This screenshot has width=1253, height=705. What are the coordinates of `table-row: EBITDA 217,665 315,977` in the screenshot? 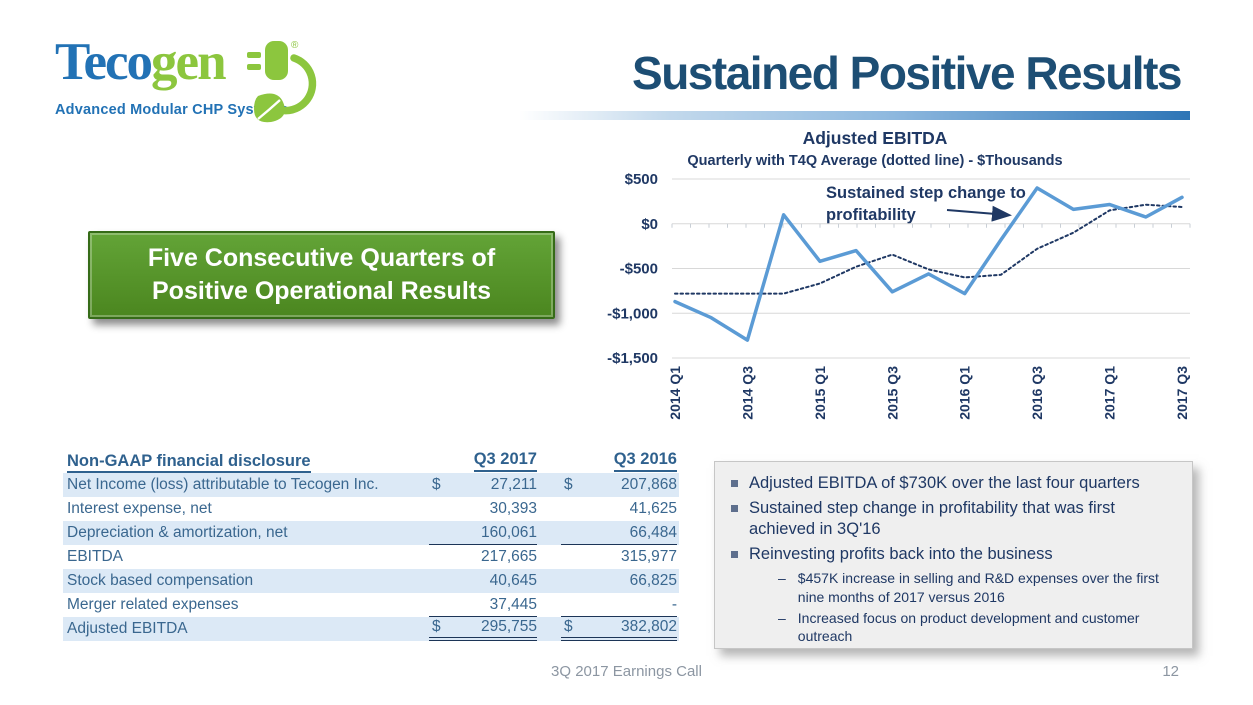 It's located at (372, 556).